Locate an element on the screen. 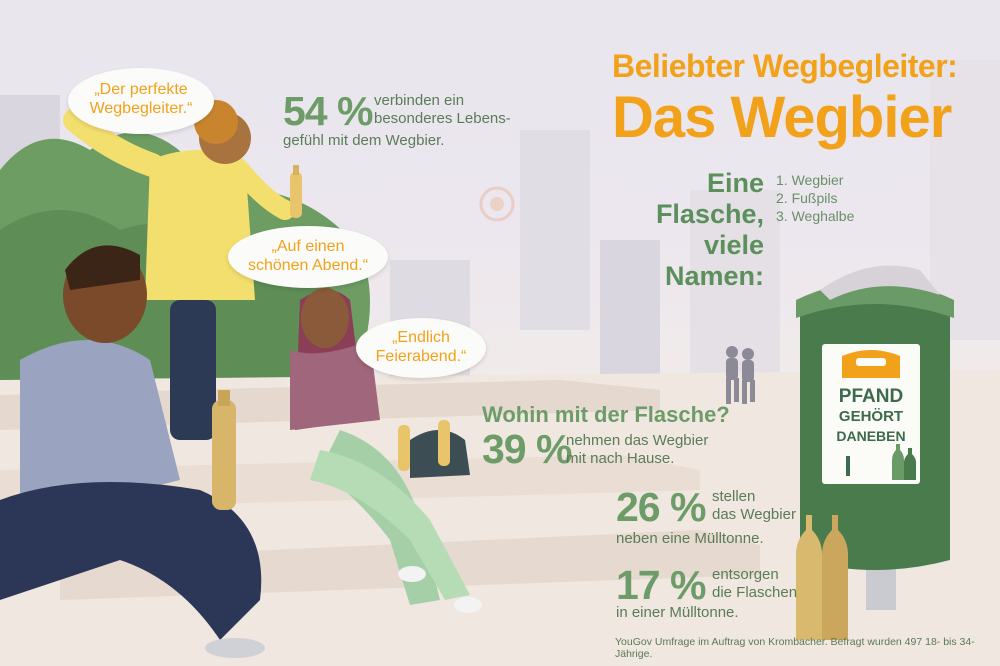 Image resolution: width=1000 pixels, height=666 pixels. stat-line: neben eine Mülltonne. is located at coordinates (690, 538).